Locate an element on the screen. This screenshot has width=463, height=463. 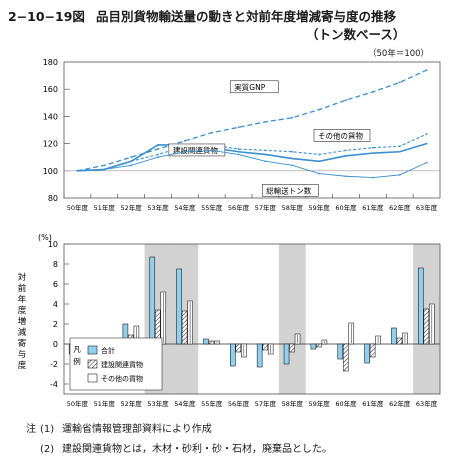
line-series-label: 総輸送トン数 is located at coordinates (288, 190).